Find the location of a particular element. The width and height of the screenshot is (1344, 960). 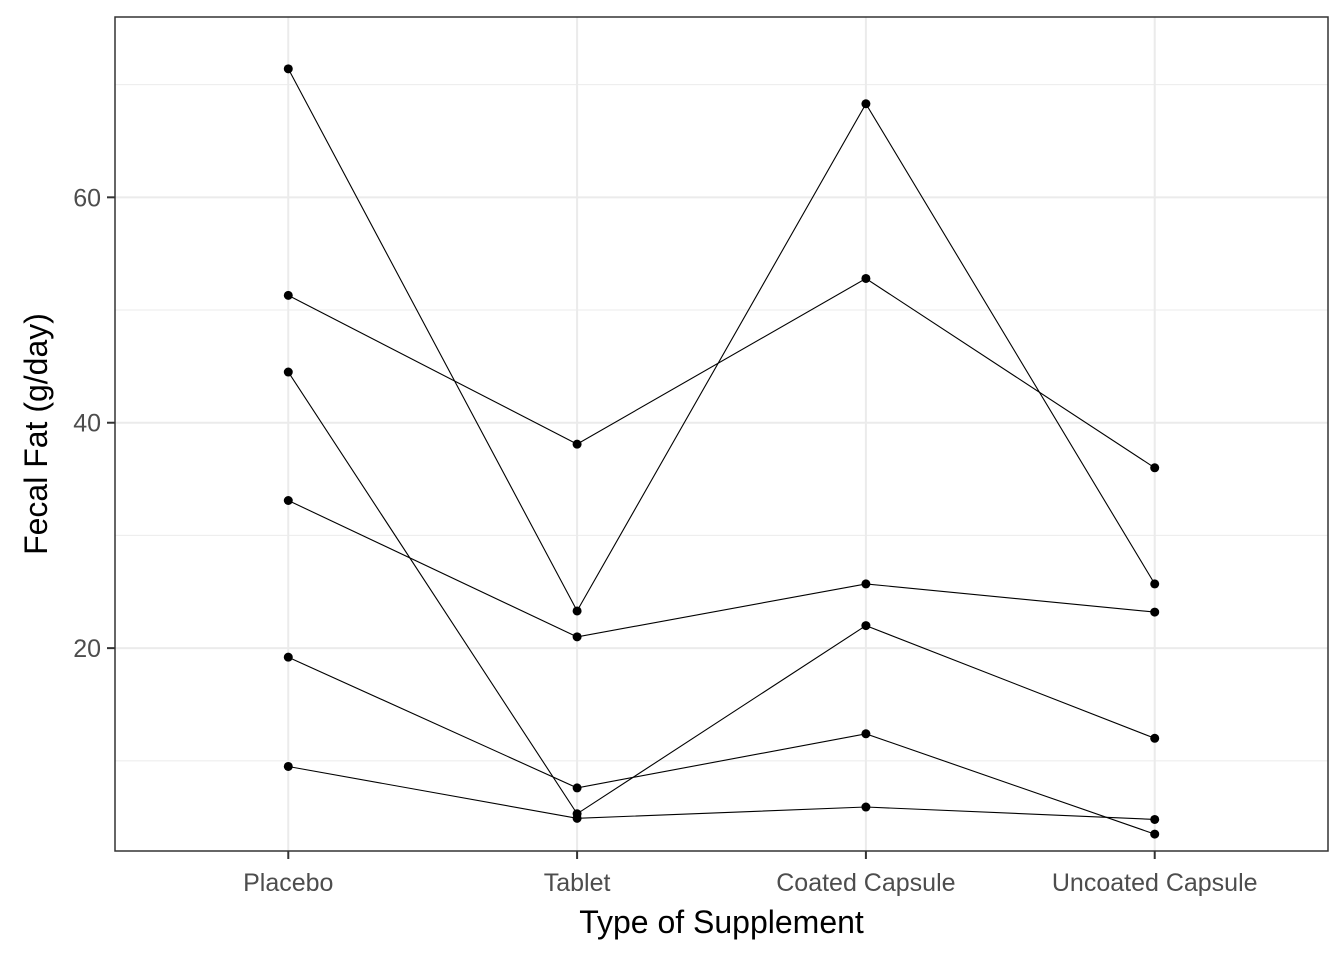

x-tick-label: Uncoated Capsule is located at coordinates (1155, 883).